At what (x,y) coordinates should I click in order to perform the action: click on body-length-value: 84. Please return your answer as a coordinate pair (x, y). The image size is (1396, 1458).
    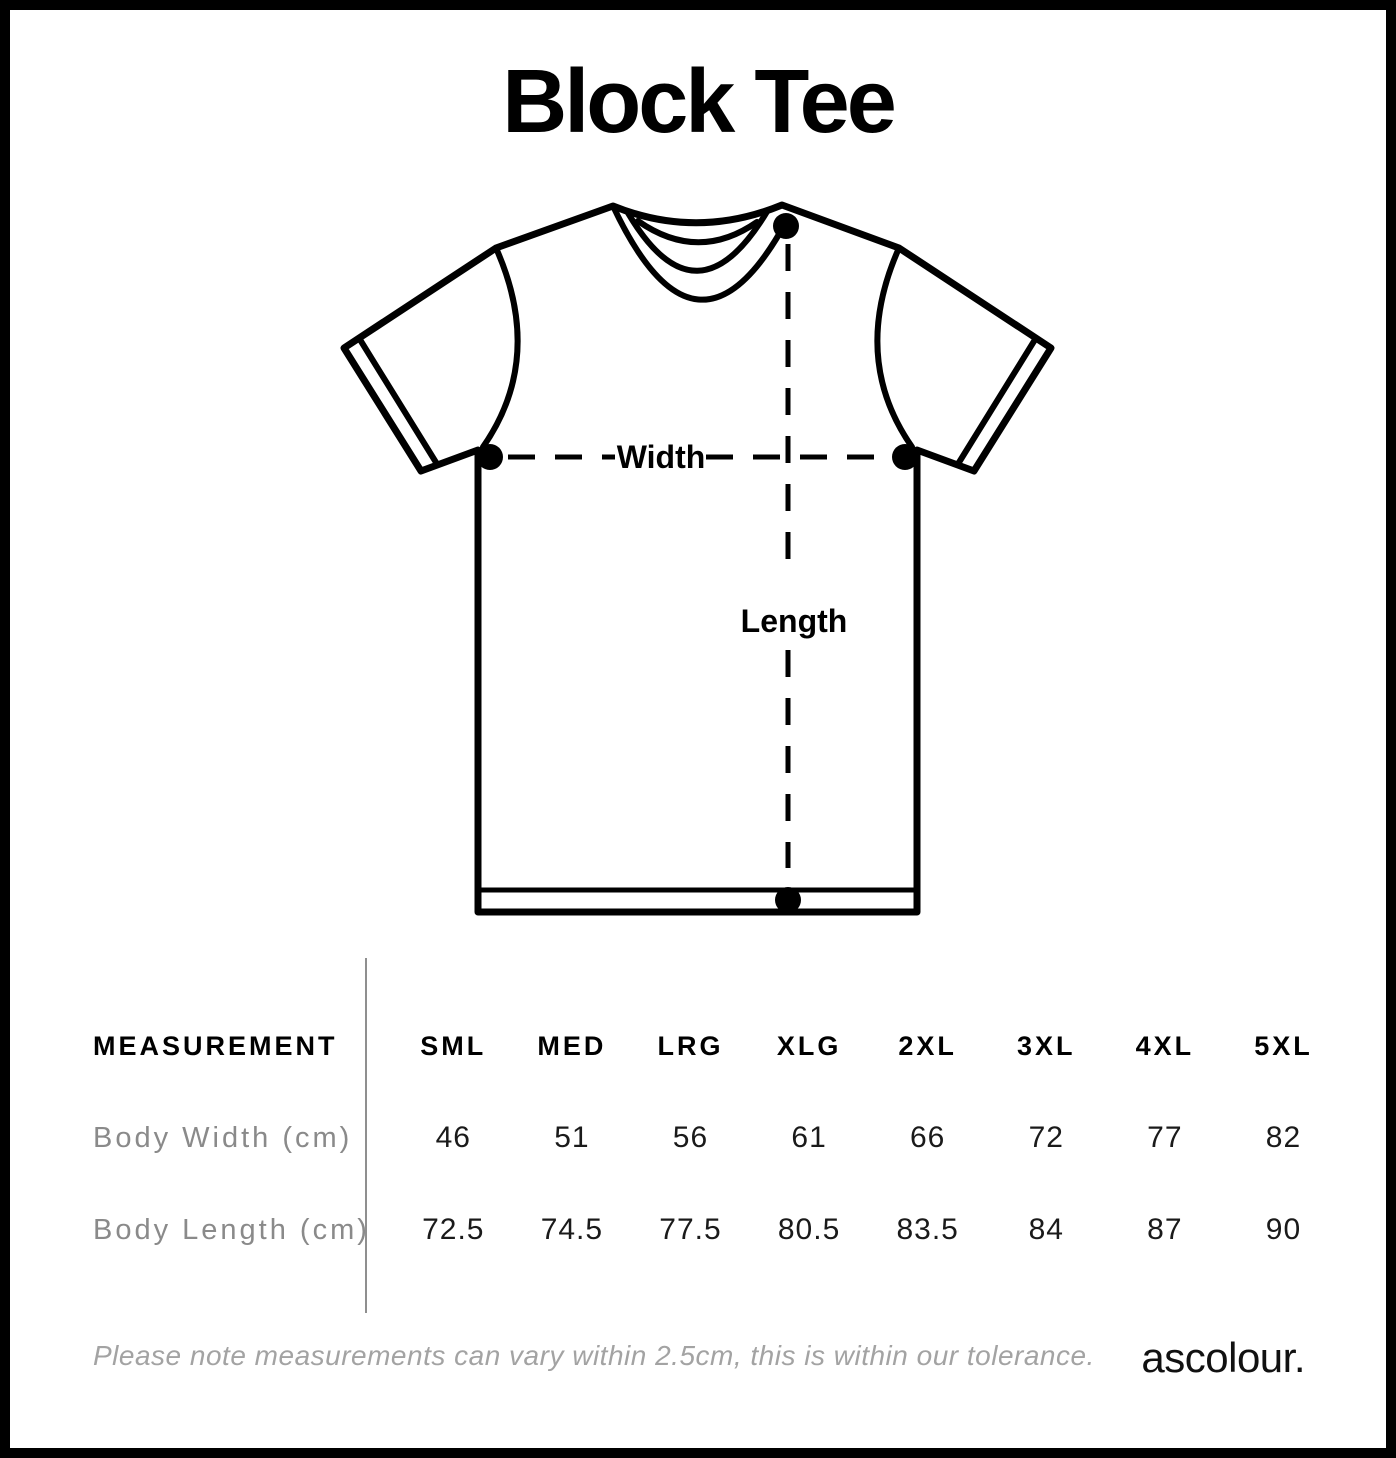
    Looking at the image, I should click on (1046, 1229).